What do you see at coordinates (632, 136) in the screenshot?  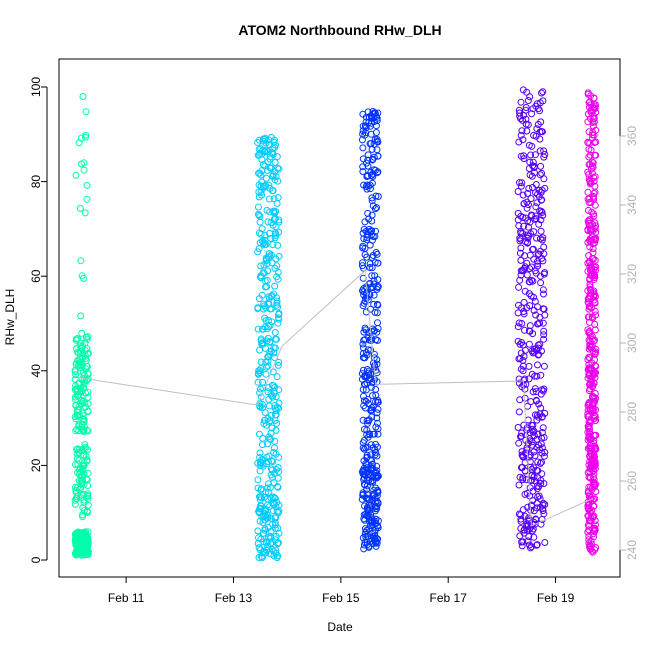 I see `secondary-tick-label: 360` at bounding box center [632, 136].